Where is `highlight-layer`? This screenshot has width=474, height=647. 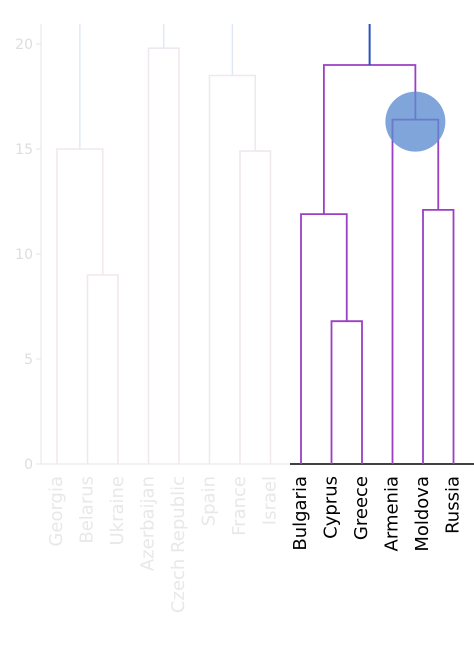 highlight-layer is located at coordinates (415, 121).